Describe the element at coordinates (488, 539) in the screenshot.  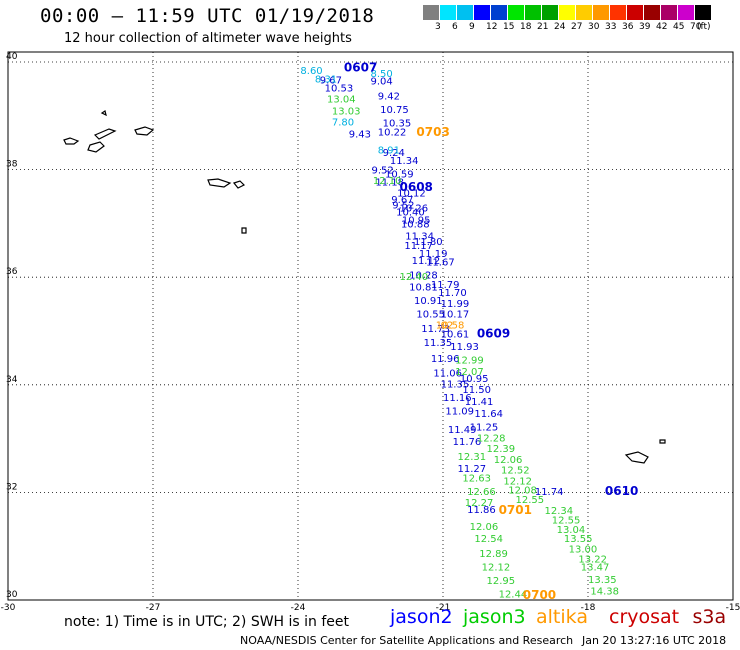
I see `wave-height-value: 12.54` at that location.